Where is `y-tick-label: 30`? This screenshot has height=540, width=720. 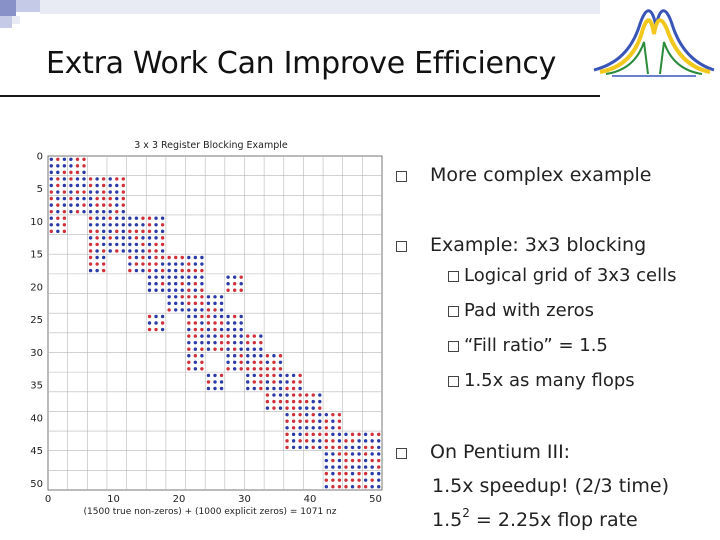
y-tick-label: 30 is located at coordinates (36, 353).